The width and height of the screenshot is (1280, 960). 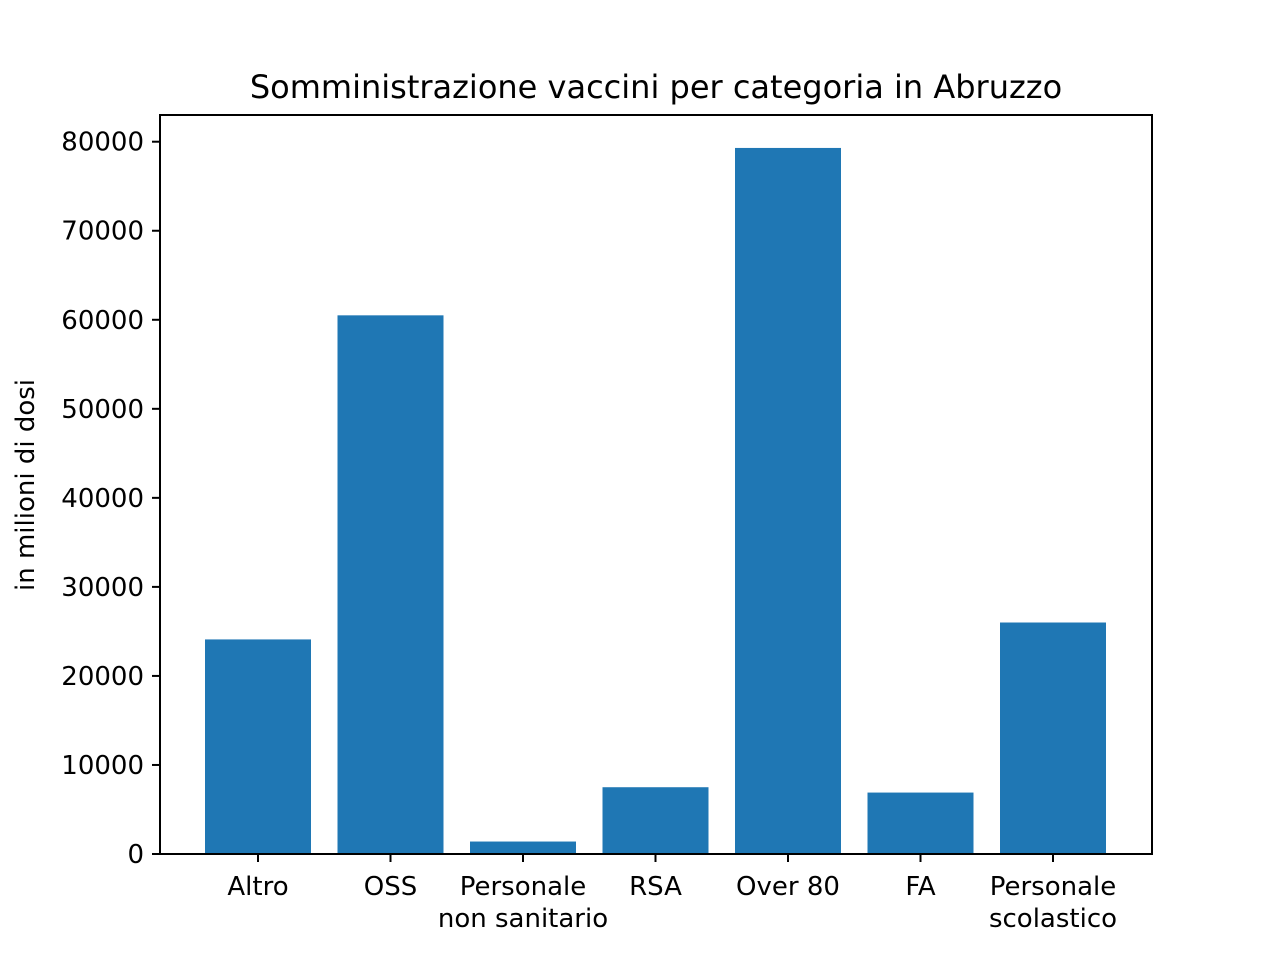 I want to click on y-tick-label: 80000, so click(x=102, y=143).